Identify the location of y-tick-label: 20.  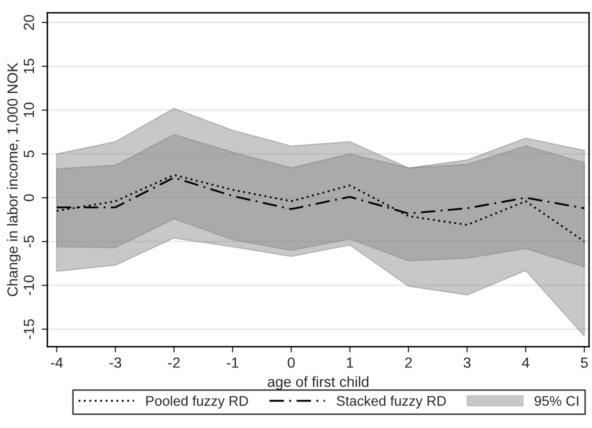
(29, 22).